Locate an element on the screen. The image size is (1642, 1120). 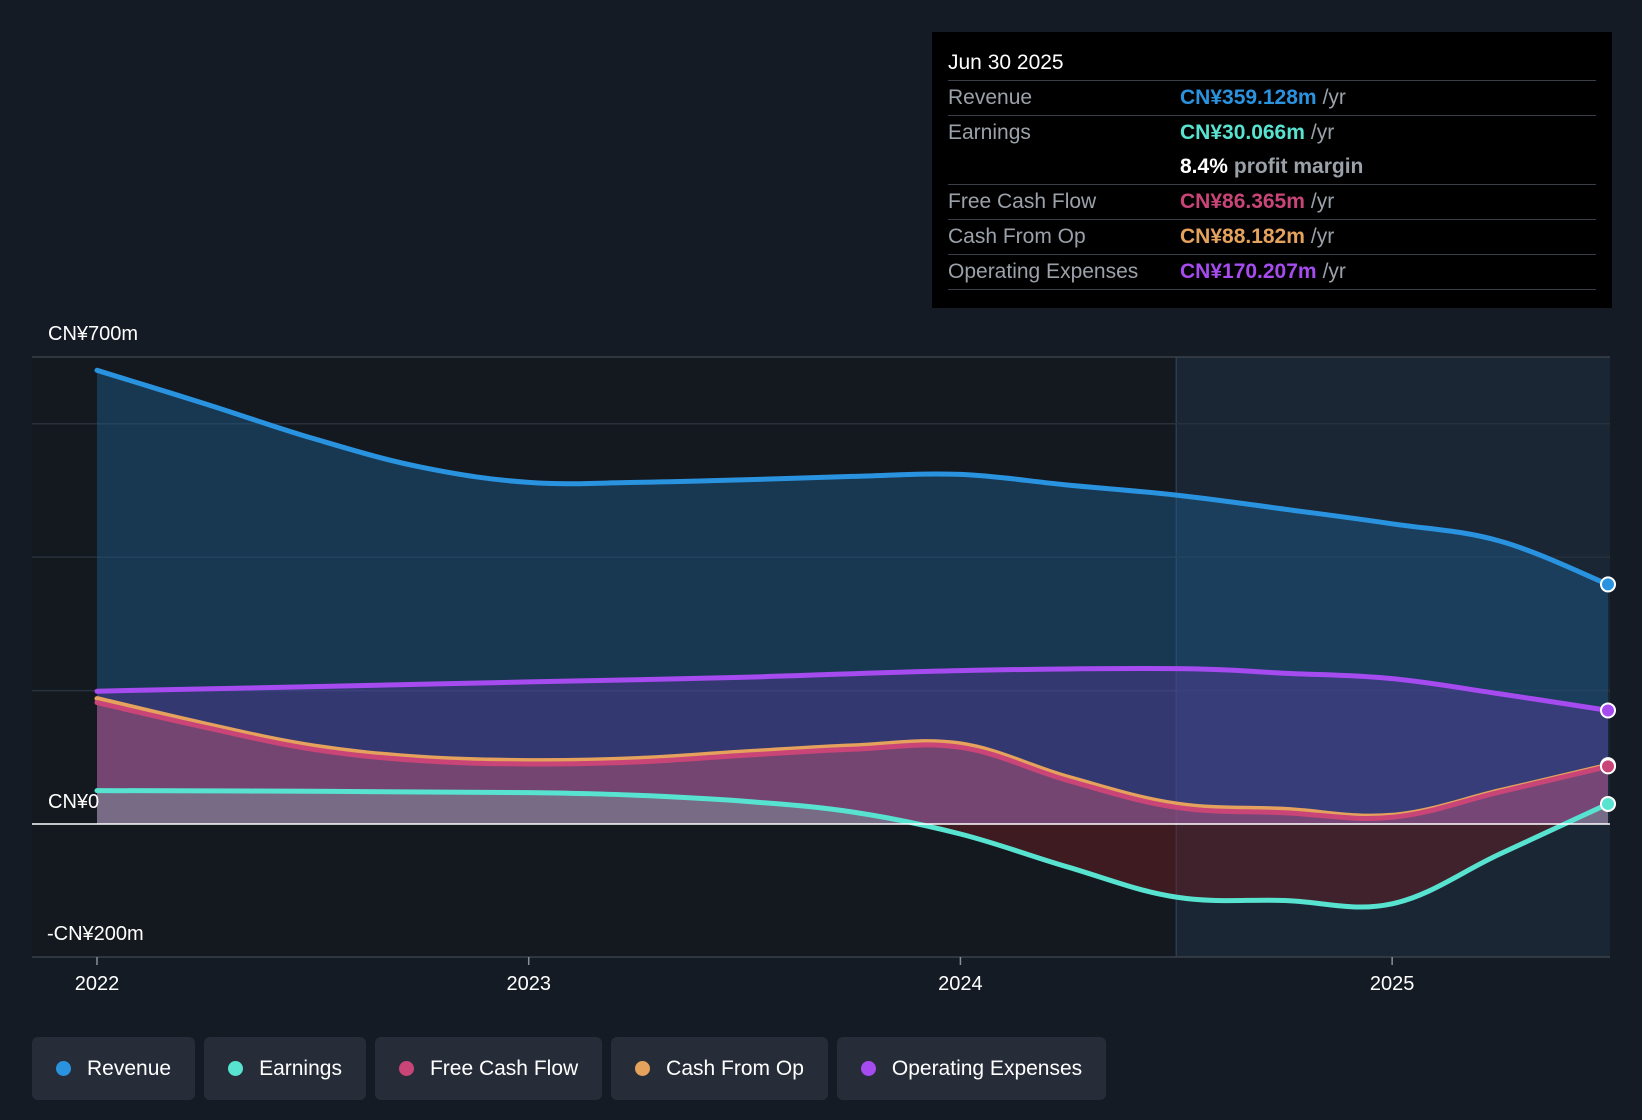
x-tick-label: 2024 is located at coordinates (960, 984).